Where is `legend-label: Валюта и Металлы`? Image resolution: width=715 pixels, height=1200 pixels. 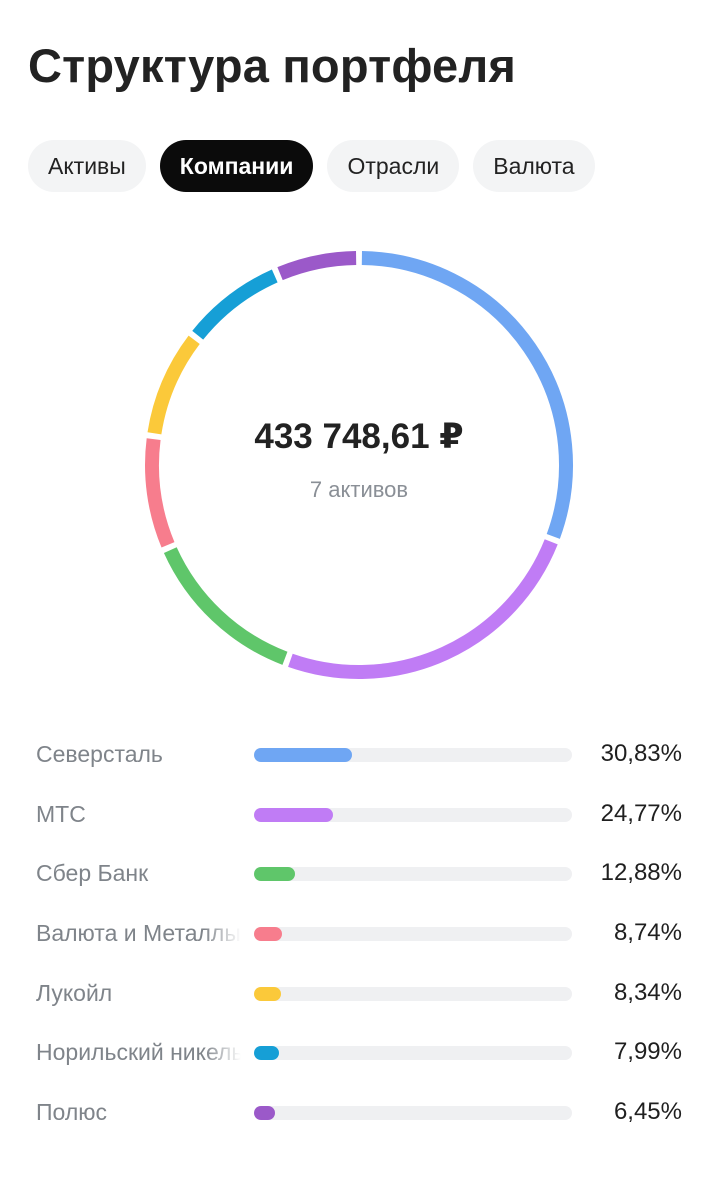 legend-label: Валюта и Металлы is located at coordinates (138, 933).